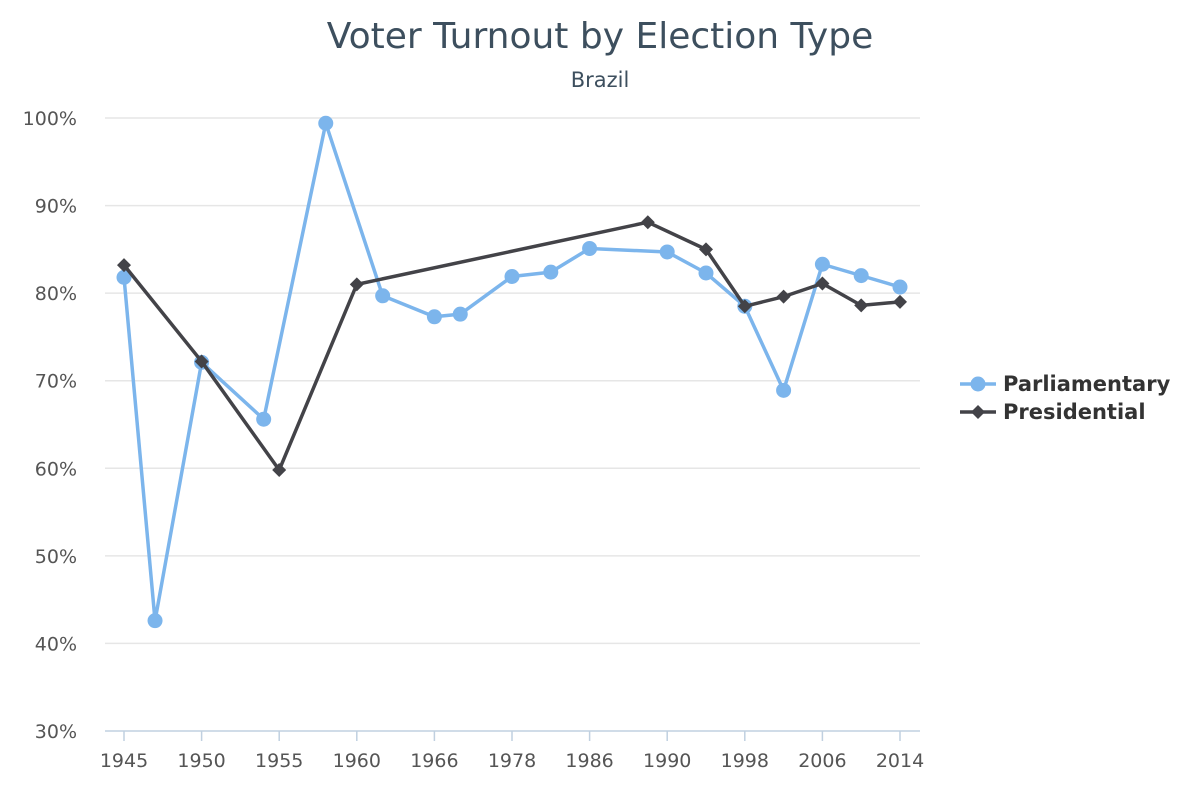 The width and height of the screenshot is (1200, 800). What do you see at coordinates (56, 732) in the screenshot?
I see `y-tick-label: 30%` at bounding box center [56, 732].